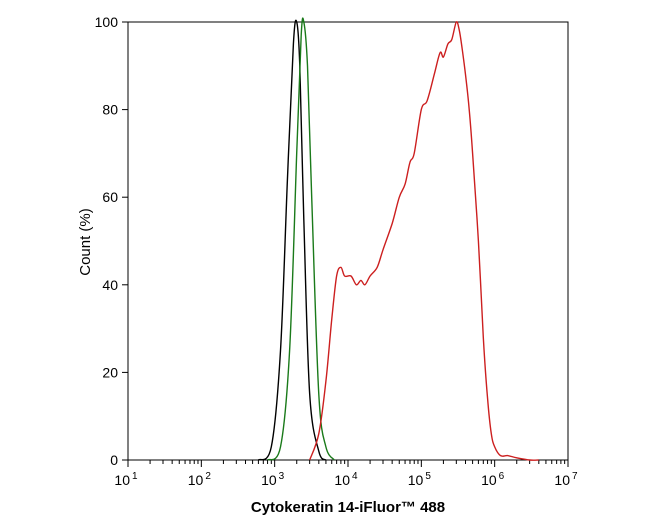 This screenshot has width=650, height=520. I want to click on x-tick-label: 10 5, so click(420, 479).